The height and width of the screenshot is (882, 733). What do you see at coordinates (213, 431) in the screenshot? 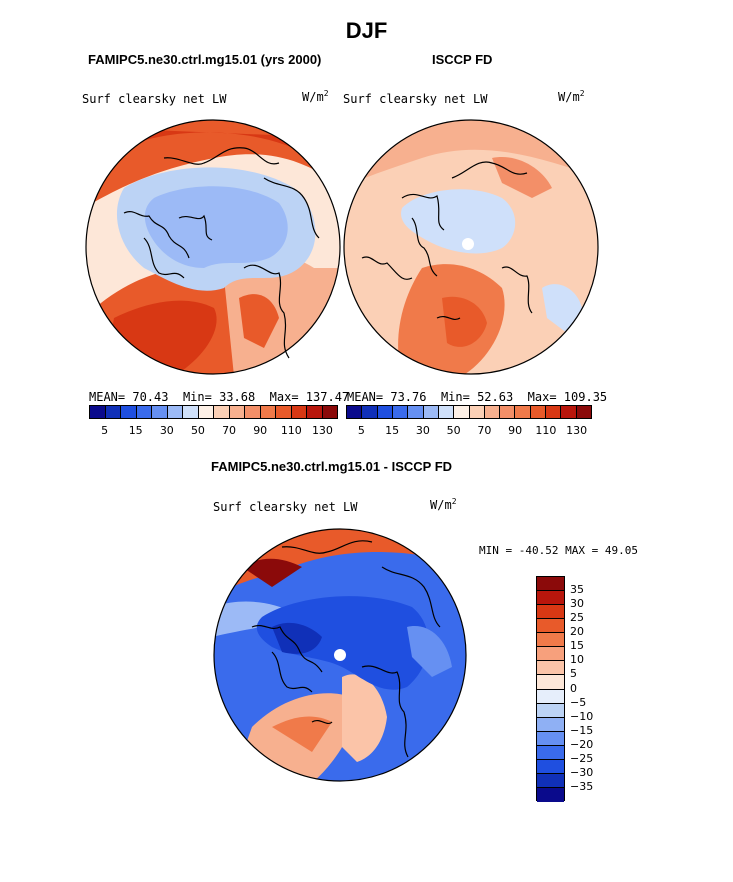
I see `left-colorbar-labels: 5 15 30 50 70 90 110 130` at bounding box center [213, 431].